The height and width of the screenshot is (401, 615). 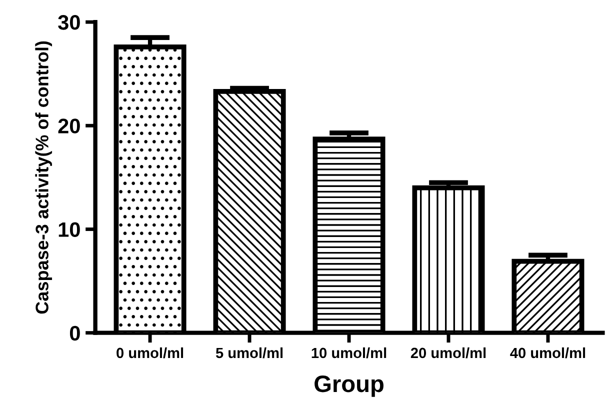 What do you see at coordinates (43, 177) in the screenshot?
I see `y-axis-title: Caspase-3 activity(% of control)` at bounding box center [43, 177].